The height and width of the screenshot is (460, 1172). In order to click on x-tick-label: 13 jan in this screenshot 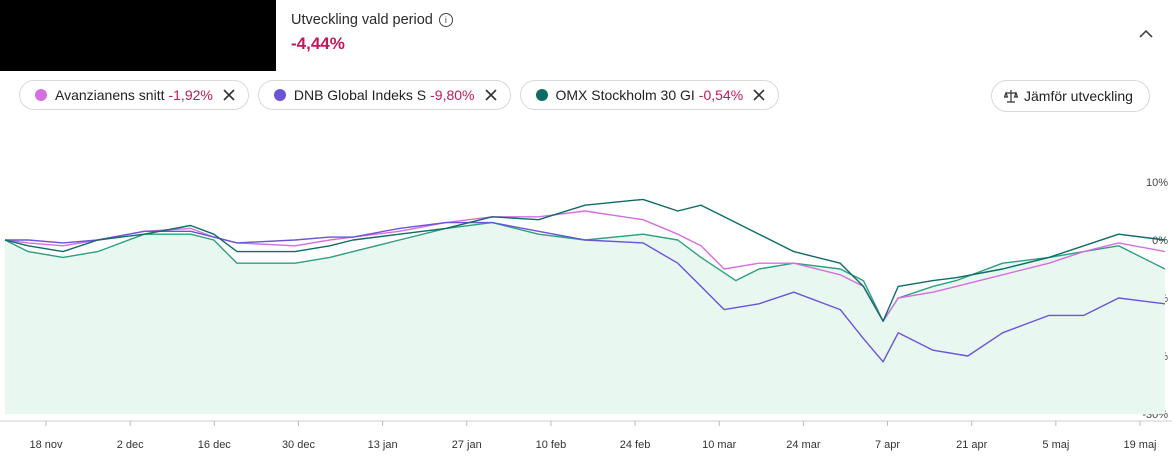, I will do `click(383, 445)`.